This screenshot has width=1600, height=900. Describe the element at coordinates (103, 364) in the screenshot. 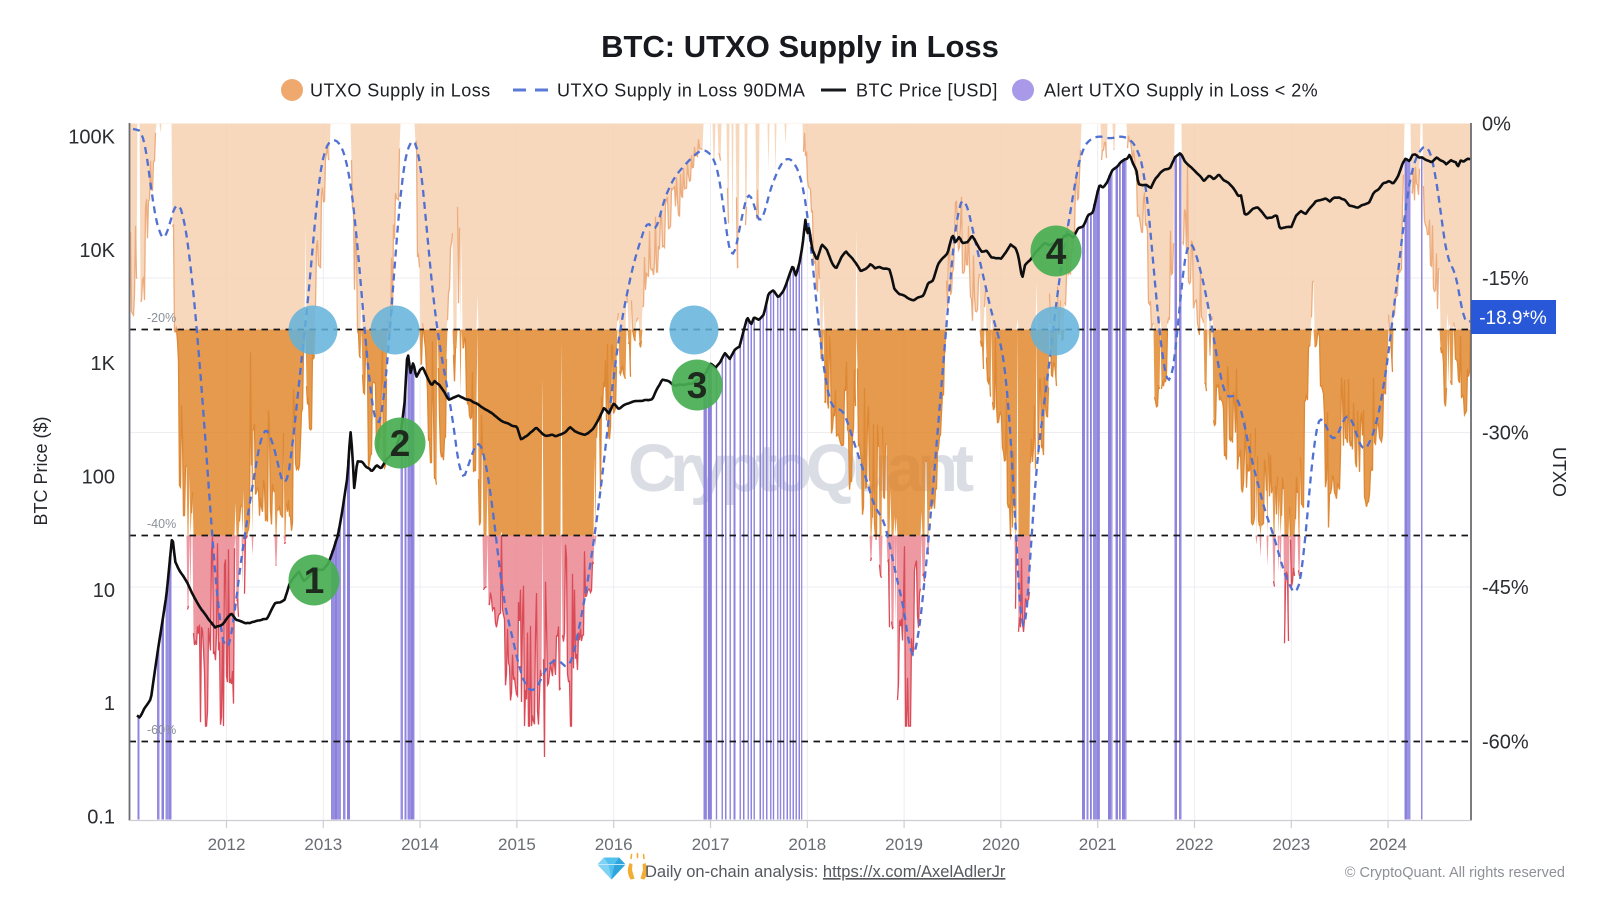

I see `svg-text: 1K` at that location.